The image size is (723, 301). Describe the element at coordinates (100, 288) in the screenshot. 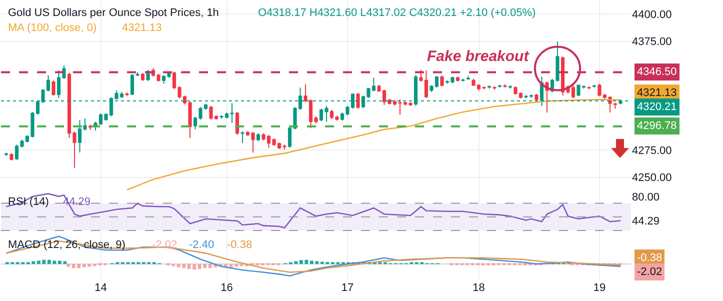

I see `x-tick-label: 14` at that location.